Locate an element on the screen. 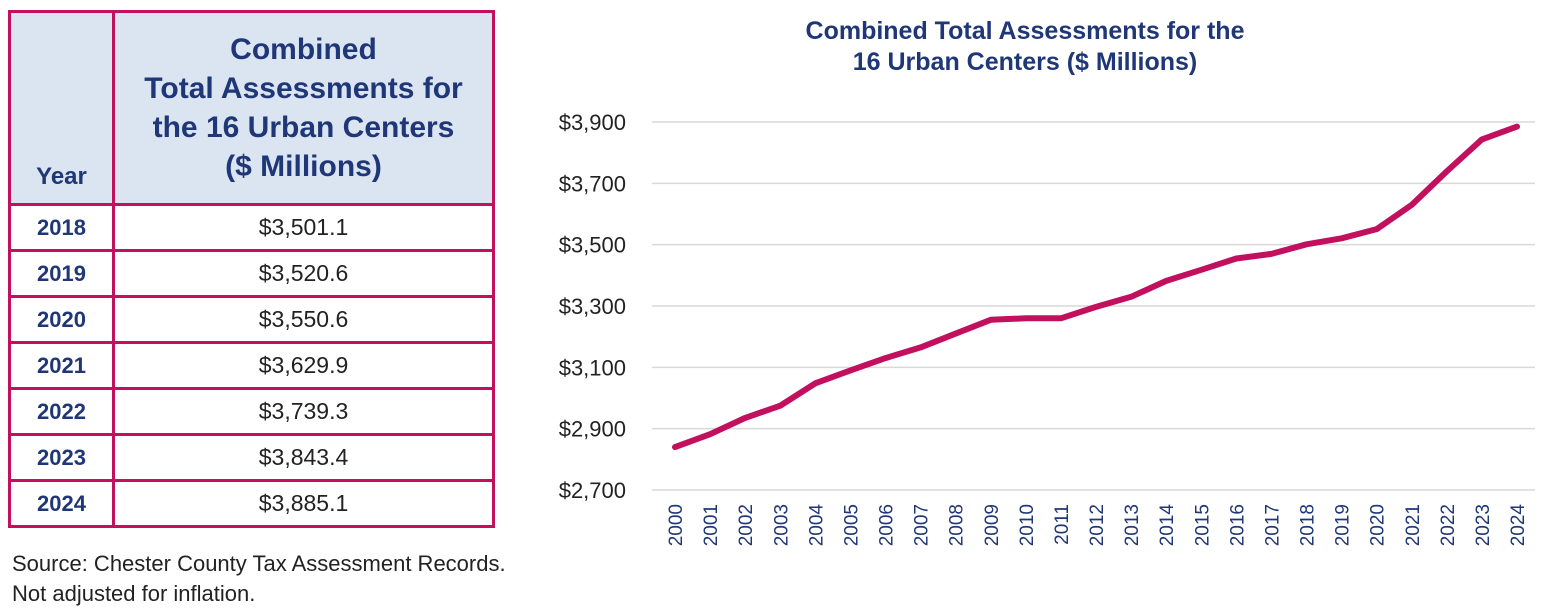  y-tick-label: $2,900 is located at coordinates (592, 429).